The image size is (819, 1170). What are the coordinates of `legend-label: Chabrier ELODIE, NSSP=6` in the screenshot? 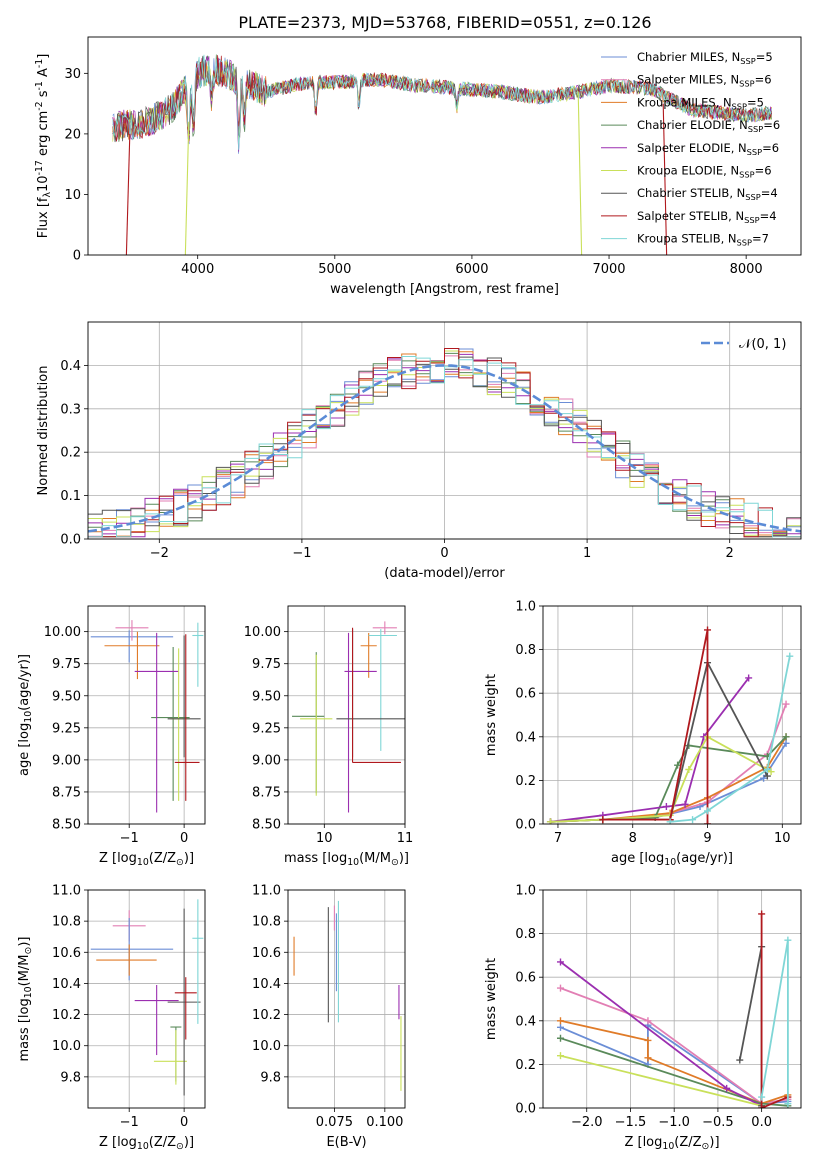 It's located at (708, 126).